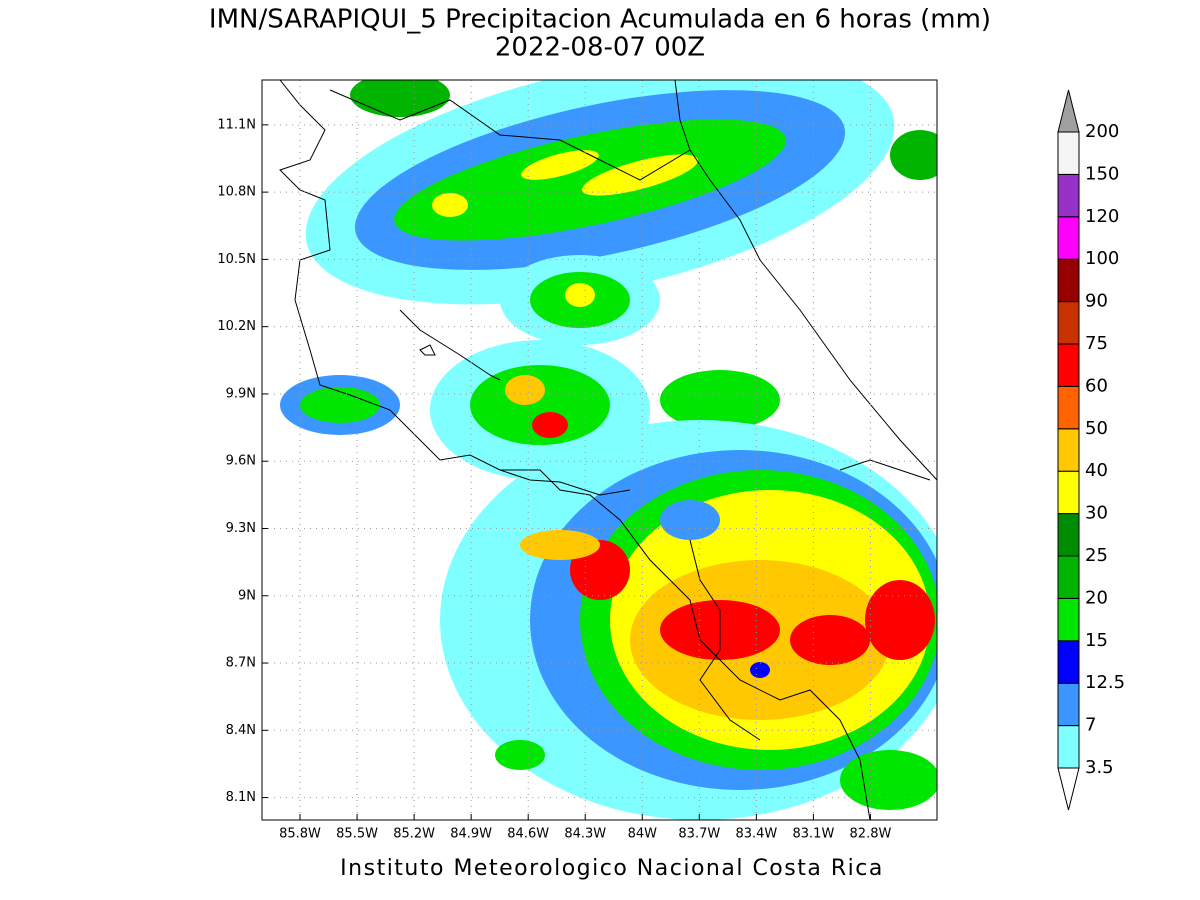 The image size is (1200, 900). I want to click on colorbar-label: 60, so click(1096, 385).